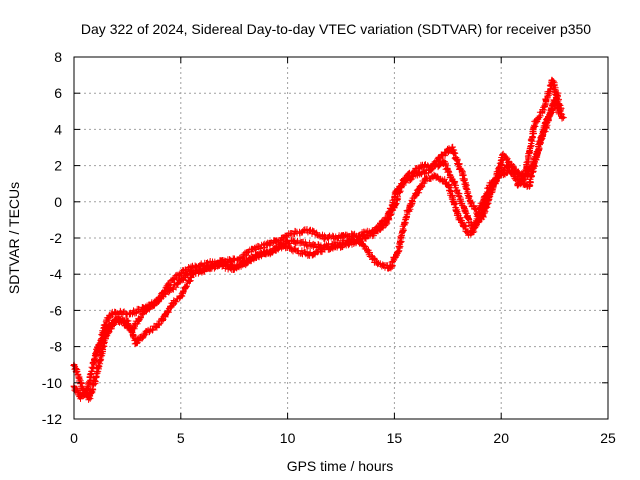 The width and height of the screenshot is (640, 480). What do you see at coordinates (343, 438) in the screenshot?
I see `x-tick-labels: 0 5 10 15 20 25` at bounding box center [343, 438].